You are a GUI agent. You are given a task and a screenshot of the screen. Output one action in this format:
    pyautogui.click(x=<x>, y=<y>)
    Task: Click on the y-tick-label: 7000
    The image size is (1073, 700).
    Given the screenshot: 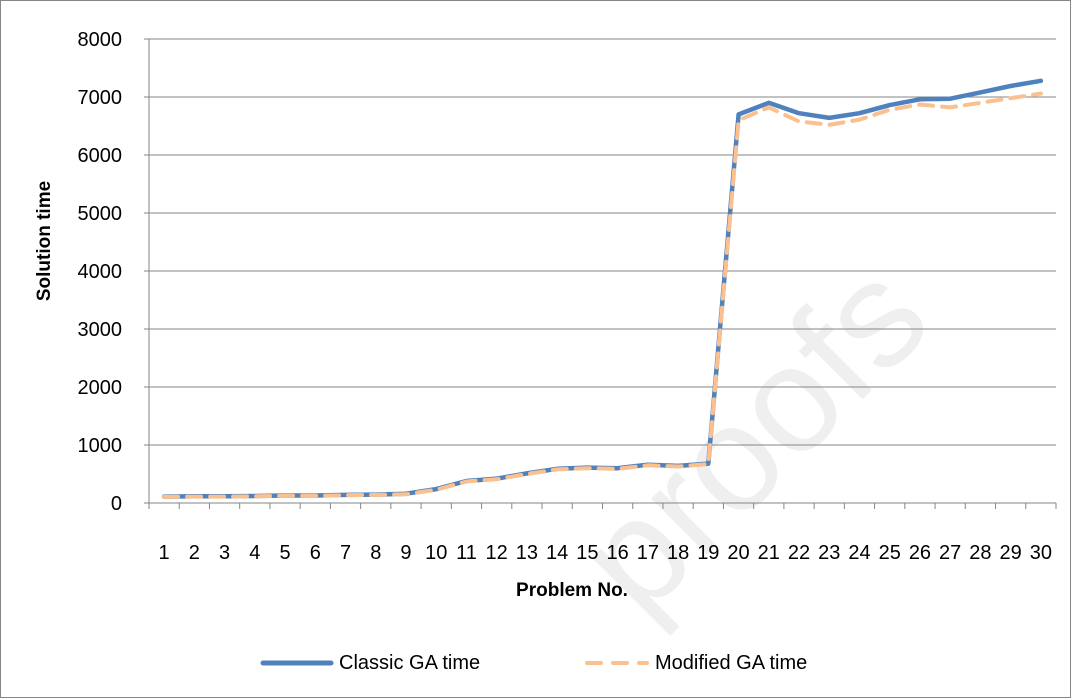 What is the action you would take?
    pyautogui.click(x=100, y=98)
    